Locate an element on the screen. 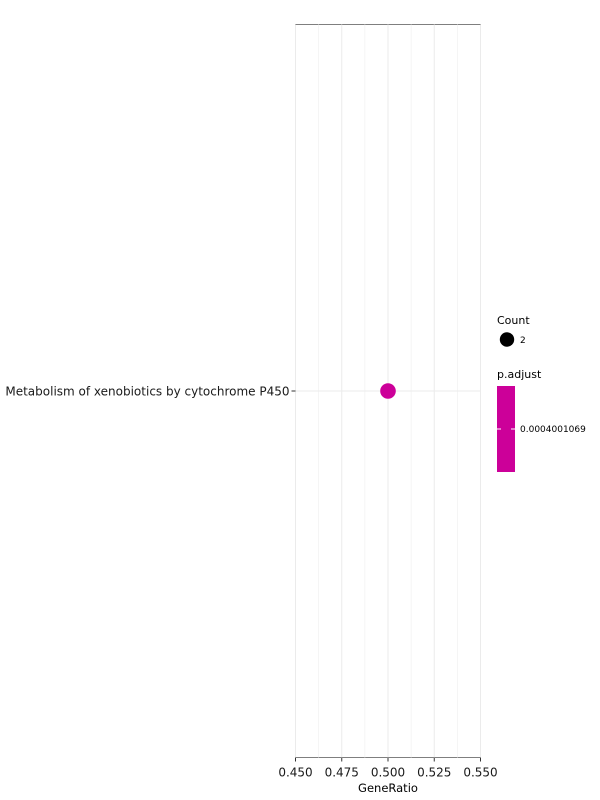  legend: Count 2 p.adjust 0.0004001069 is located at coordinates (541, 393).